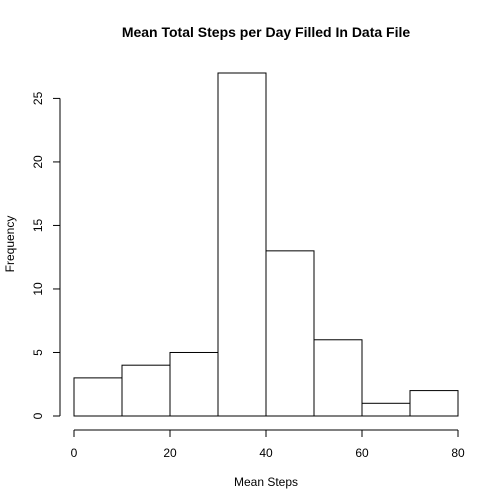 The image size is (504, 504). I want to click on y-axis: 0 5 10 15 20 25, so click(46, 255).